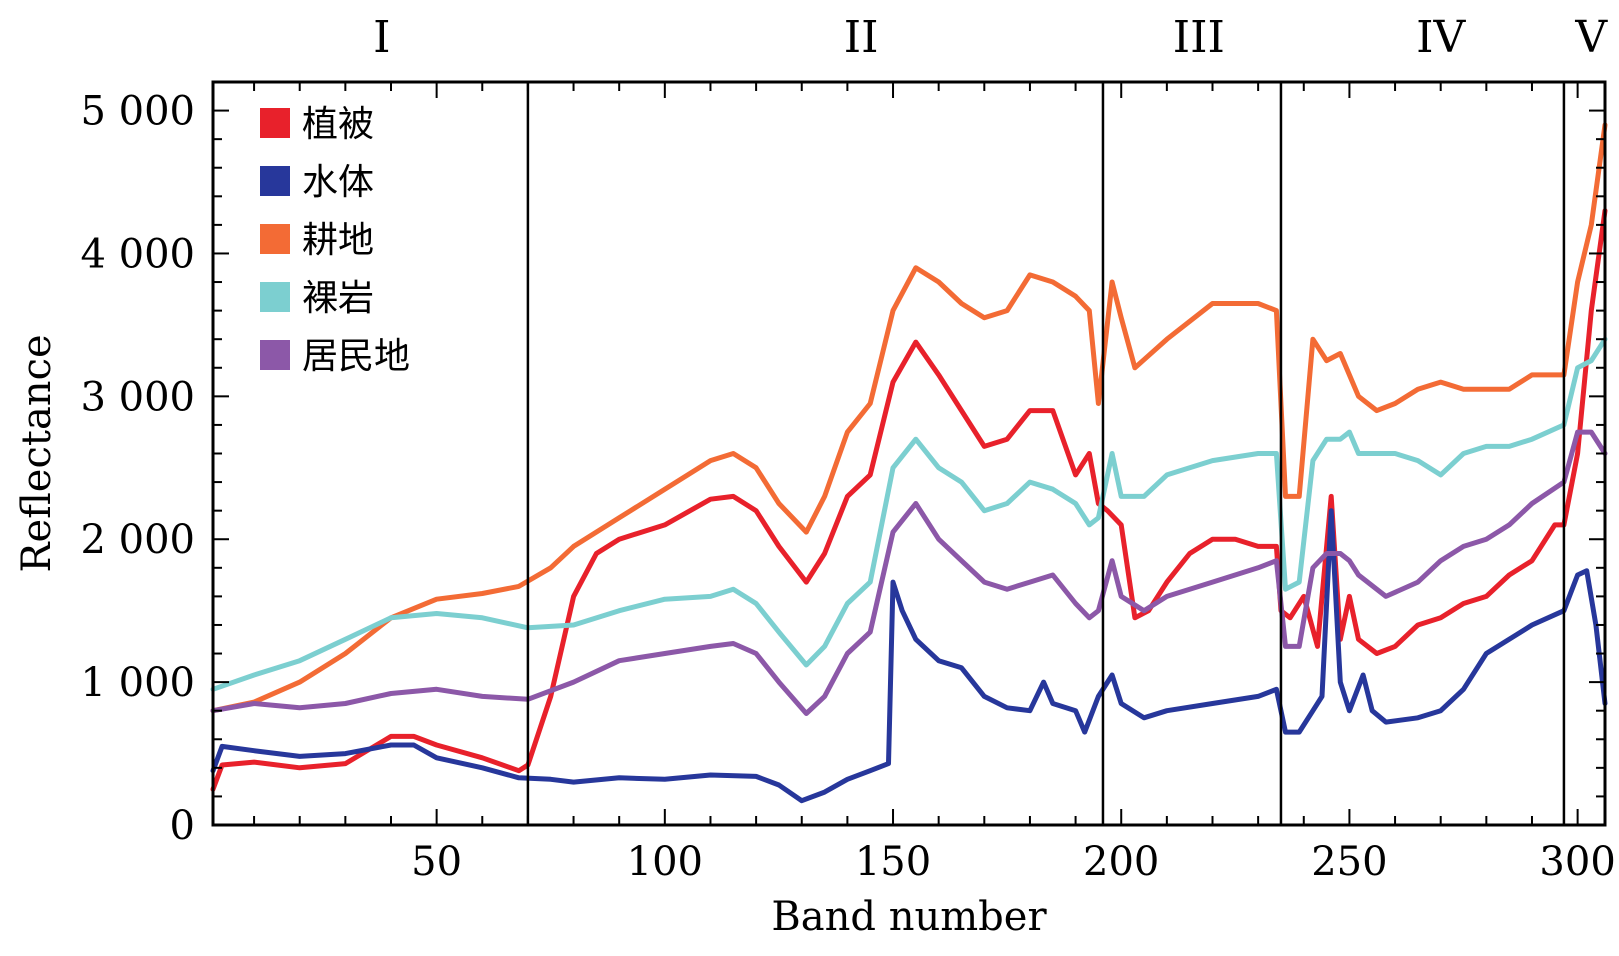 The width and height of the screenshot is (1619, 956). Describe the element at coordinates (137, 397) in the screenshot. I see `y-tick-label: 3 000` at that location.